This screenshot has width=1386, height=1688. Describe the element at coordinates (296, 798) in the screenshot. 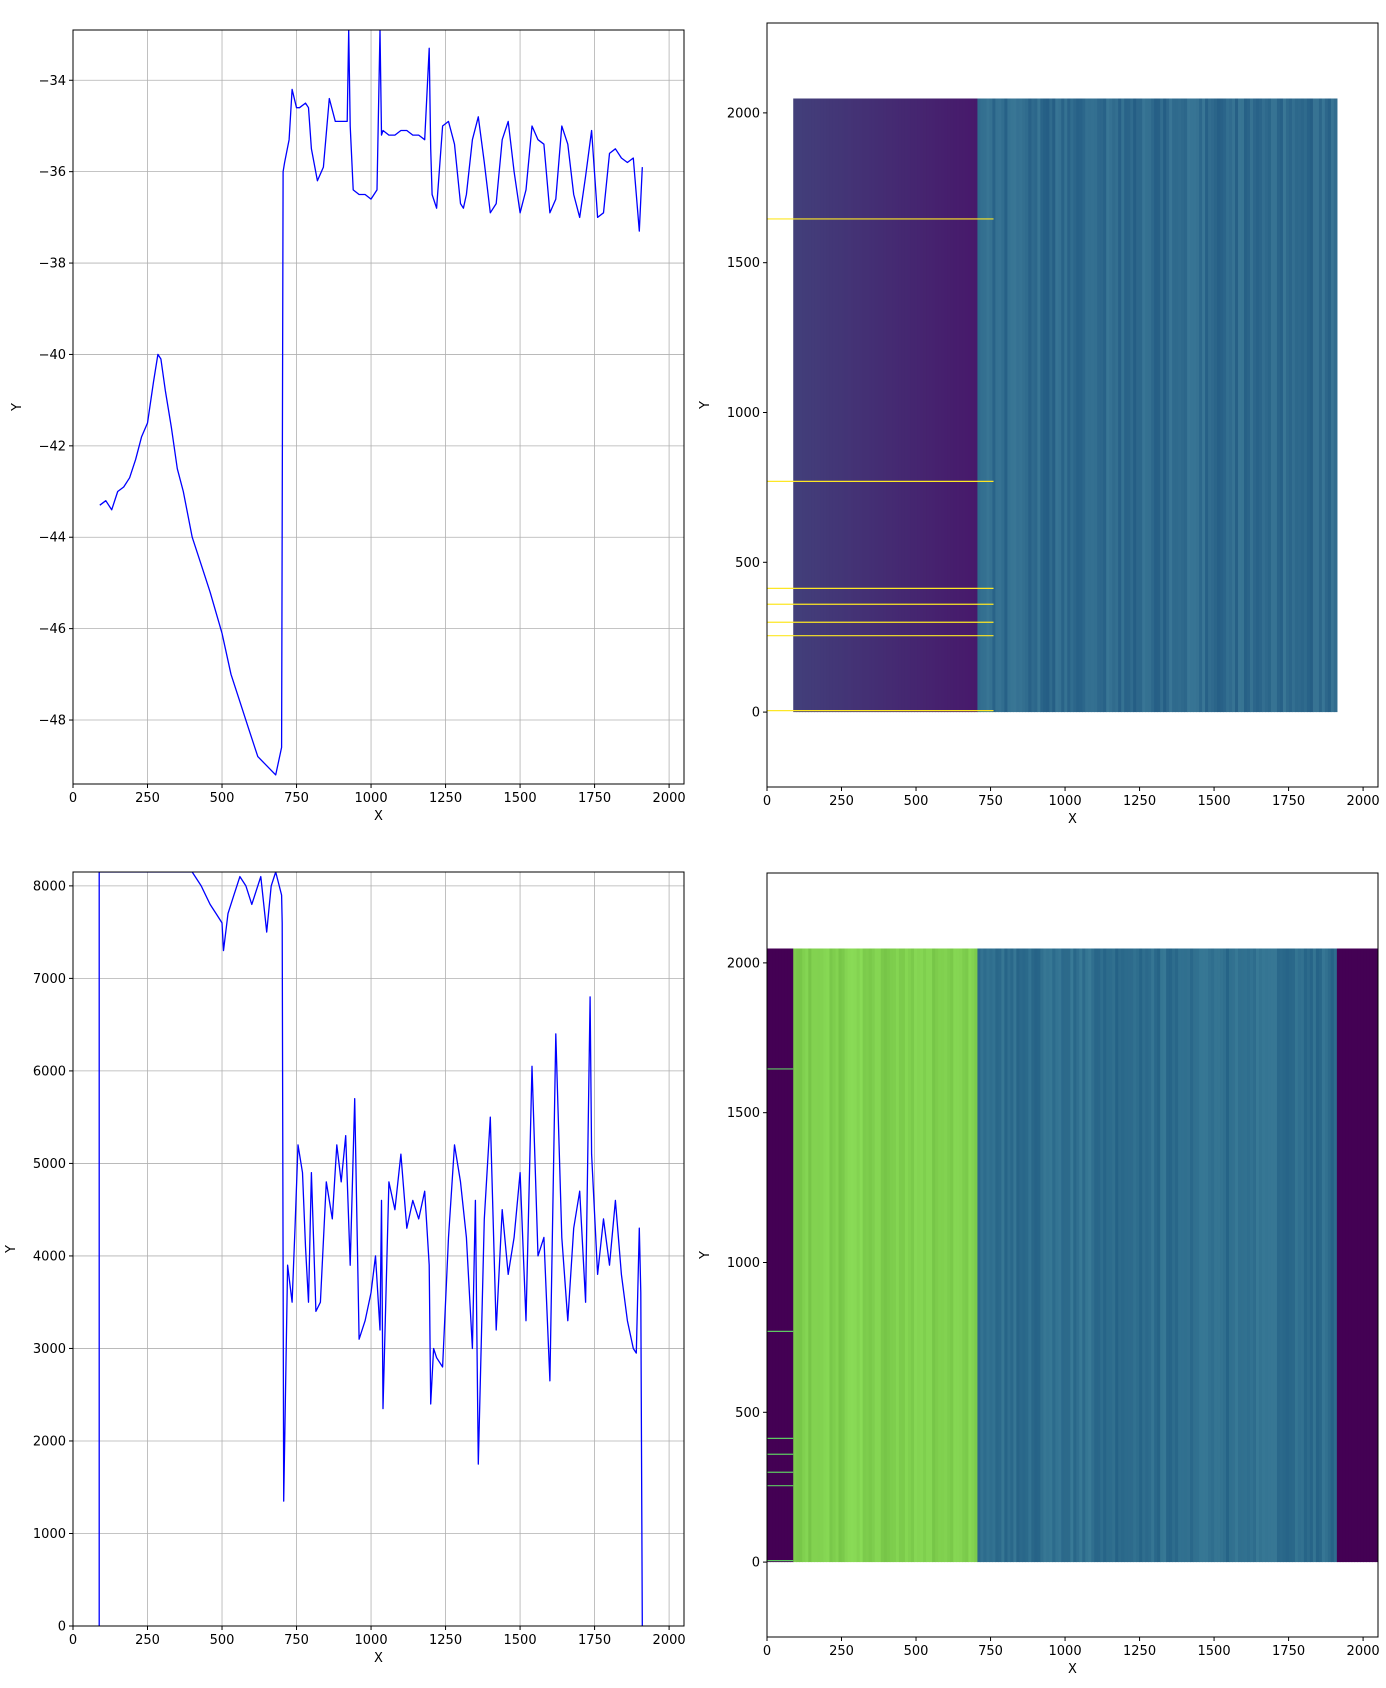

I see `x-tick-label: 750` at that location.